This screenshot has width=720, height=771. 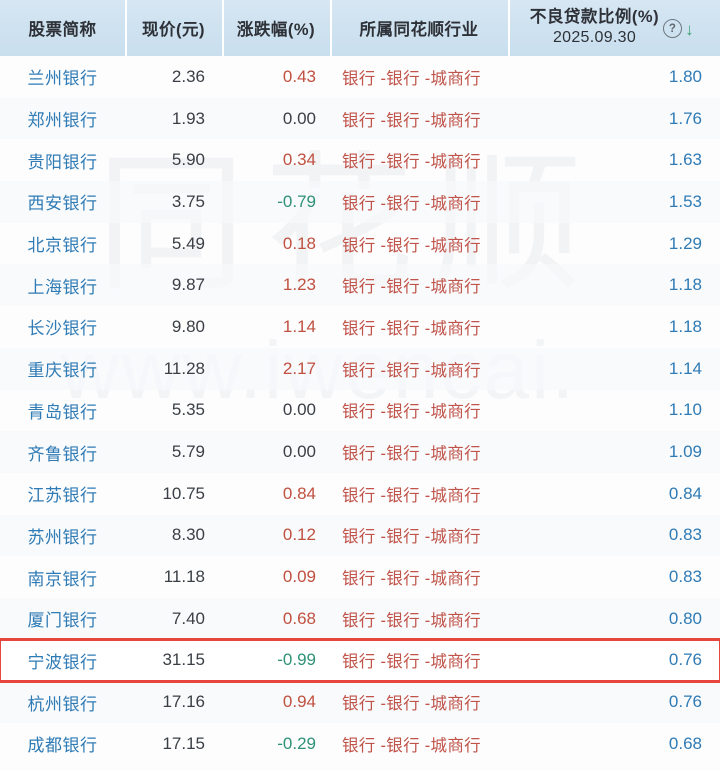 What do you see at coordinates (188, 76) in the screenshot?
I see `cell-current-price: 2.36` at bounding box center [188, 76].